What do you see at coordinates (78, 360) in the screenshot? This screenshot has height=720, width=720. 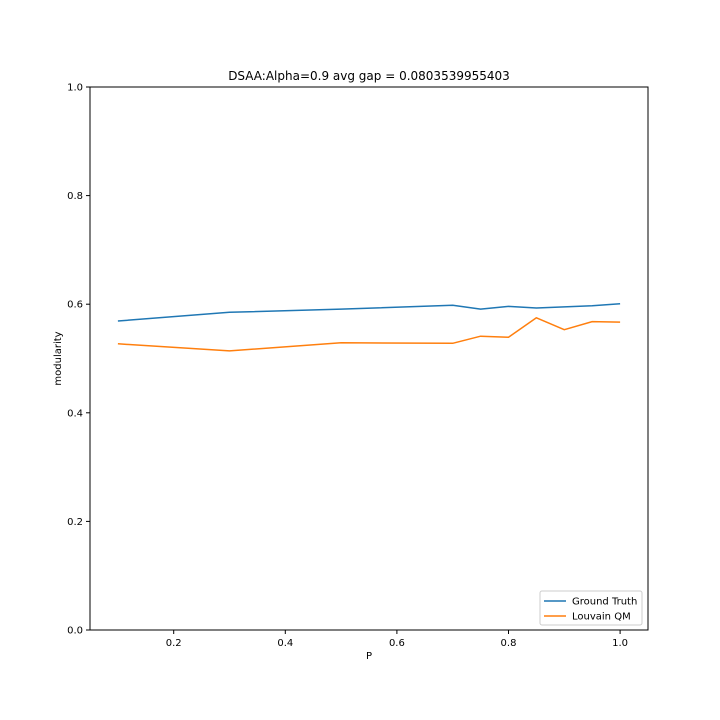 I see `y-axis: 0.0 0.2 0.4 0.6 0.8 1.0` at bounding box center [78, 360].